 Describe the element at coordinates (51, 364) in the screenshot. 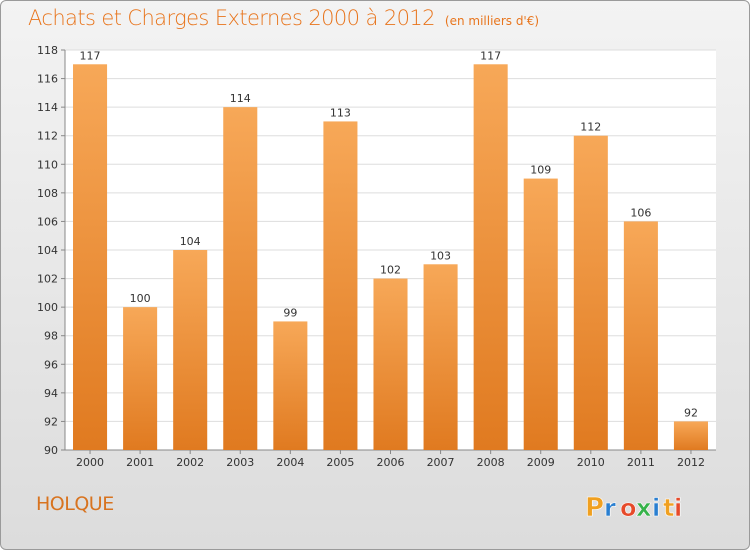

I see `y-tick-label: 96` at that location.